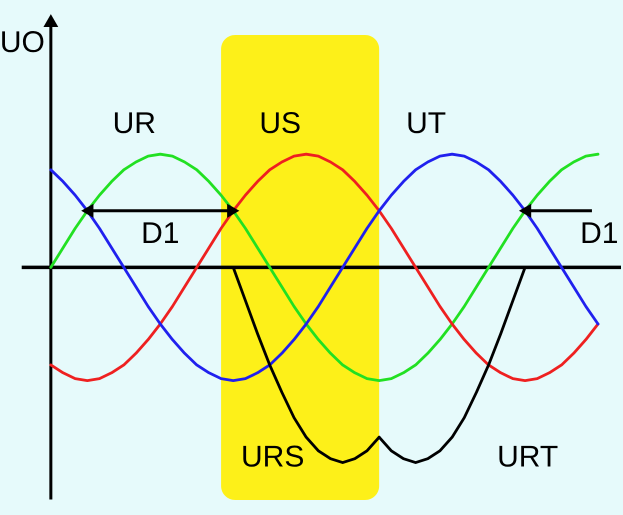  Describe the element at coordinates (426, 123) in the screenshot. I see `series-label: UT` at that location.